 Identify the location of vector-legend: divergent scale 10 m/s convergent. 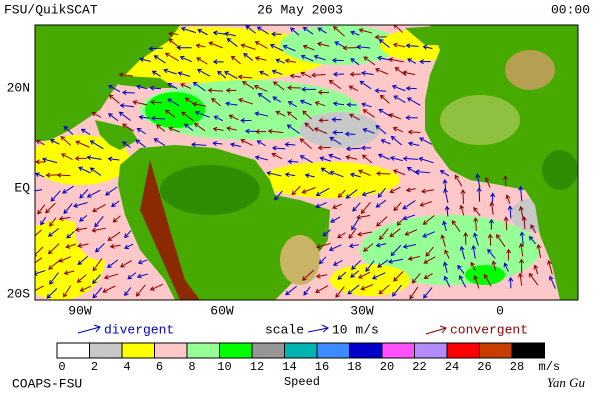
(302, 329).